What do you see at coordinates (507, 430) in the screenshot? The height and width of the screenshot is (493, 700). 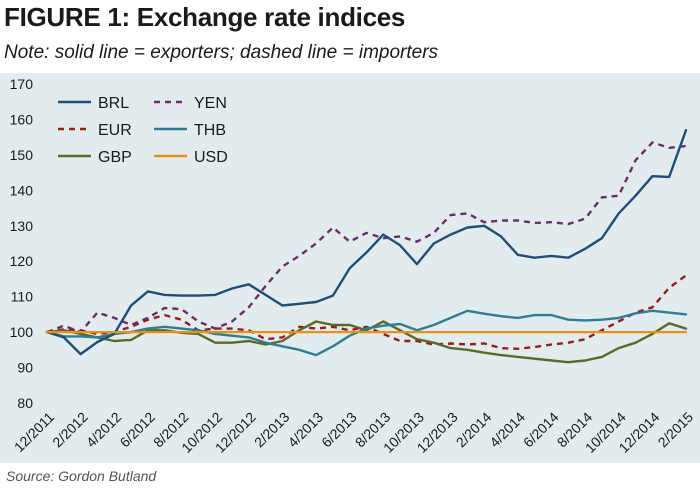 I see `x-tick-label: 4/2014` at bounding box center [507, 430].